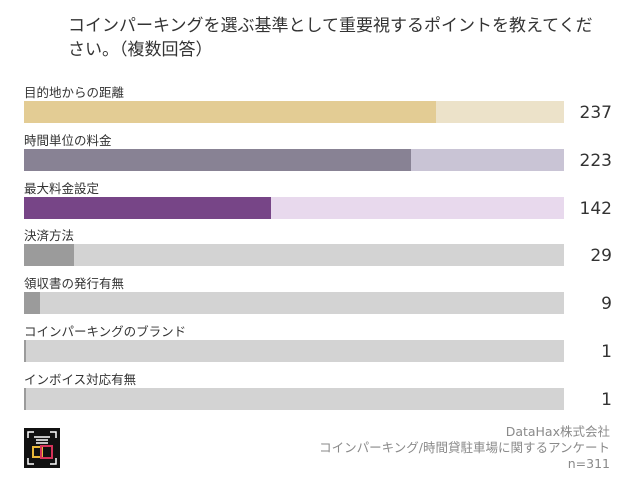 The height and width of the screenshot is (480, 640). Describe the element at coordinates (601, 256) in the screenshot. I see `value-label: 29` at that location.